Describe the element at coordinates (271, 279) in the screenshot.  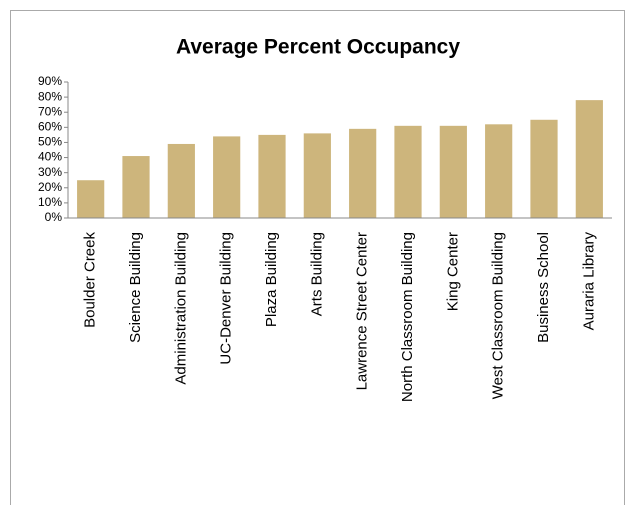
I see `x-tick-label: Plaza Building` at that location.